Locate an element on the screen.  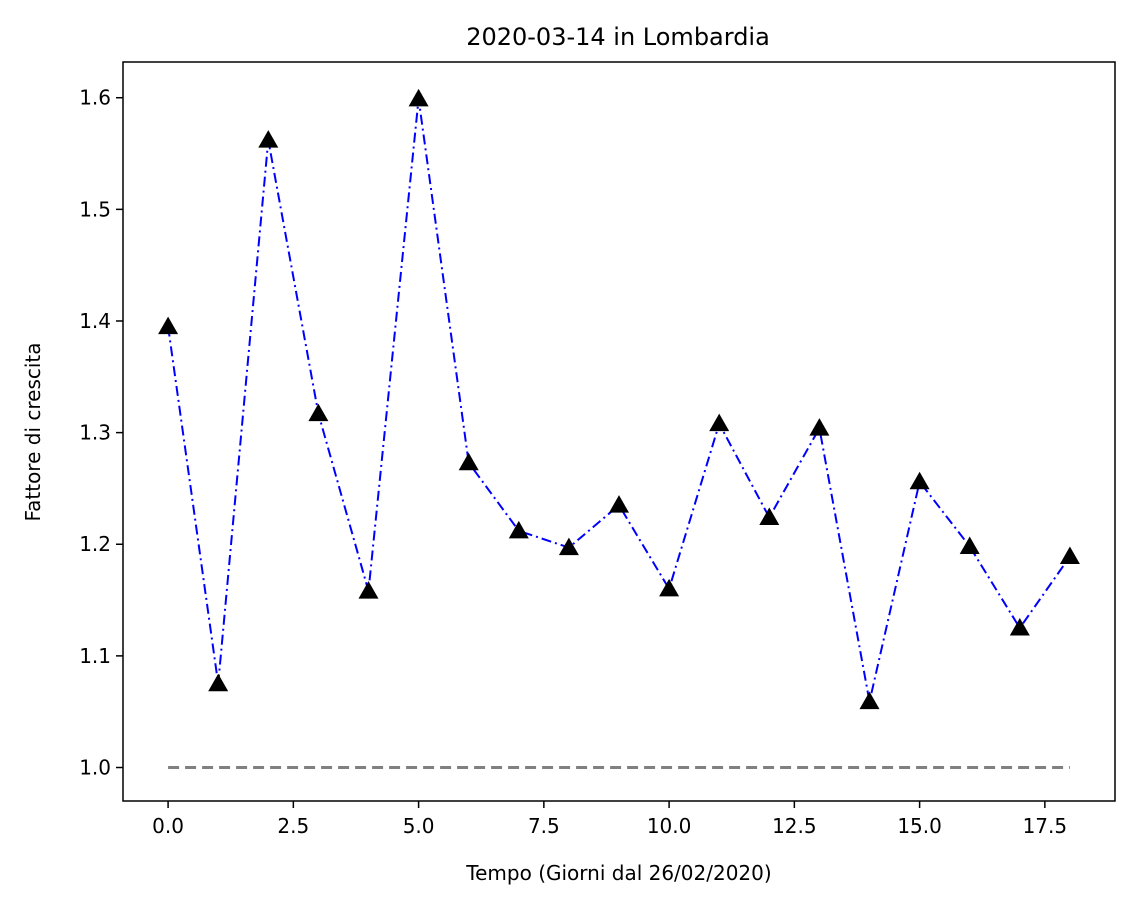
x-tick-label: 17.5 is located at coordinates (1045, 826).